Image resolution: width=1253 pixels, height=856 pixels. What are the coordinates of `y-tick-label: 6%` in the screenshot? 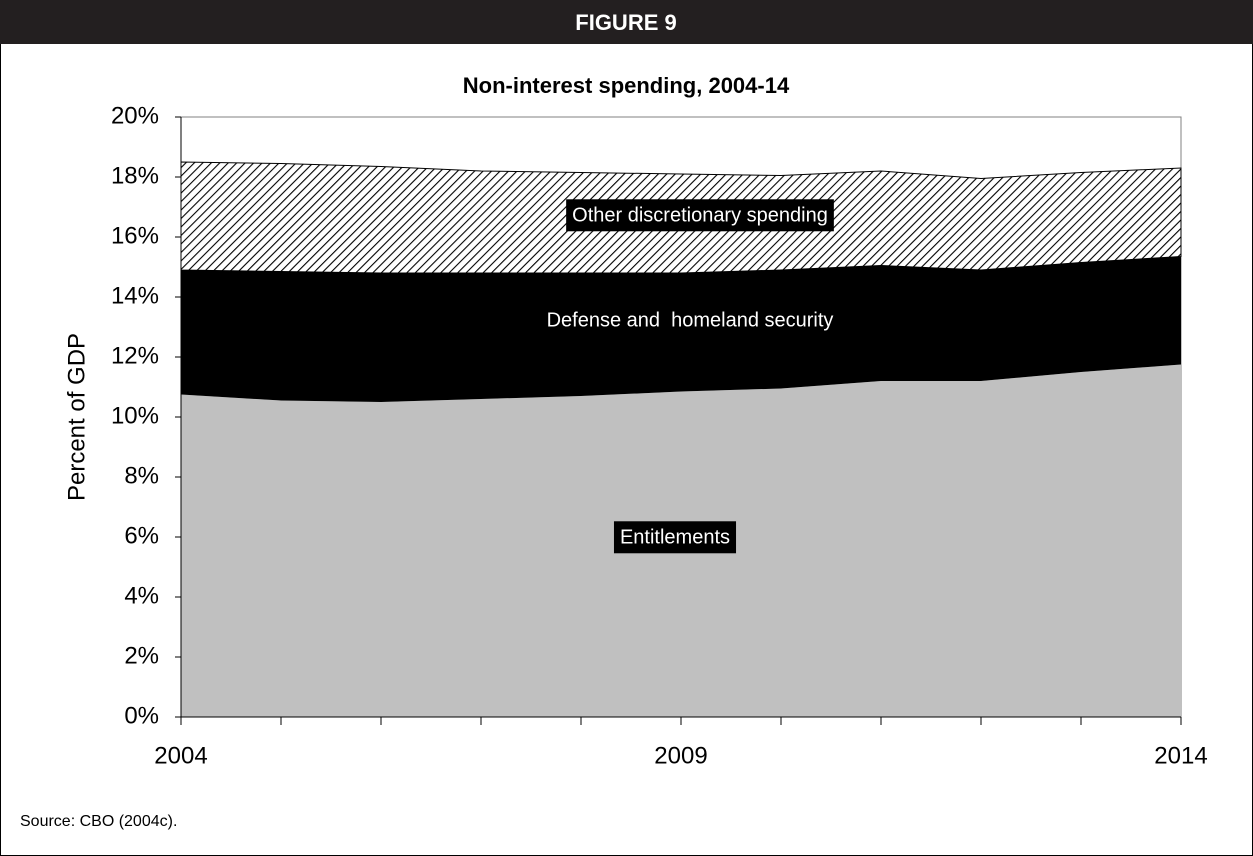 It's located at (141, 535).